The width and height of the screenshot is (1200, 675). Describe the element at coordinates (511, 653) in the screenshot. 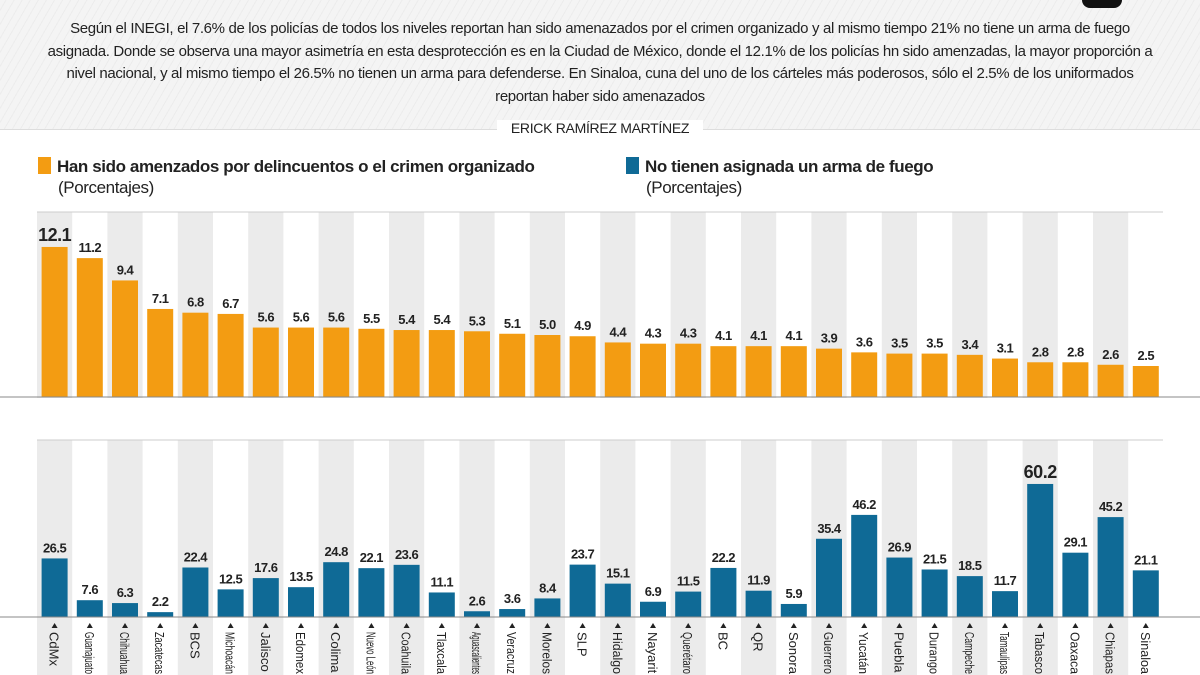

I see `category-label: Veracruz` at that location.